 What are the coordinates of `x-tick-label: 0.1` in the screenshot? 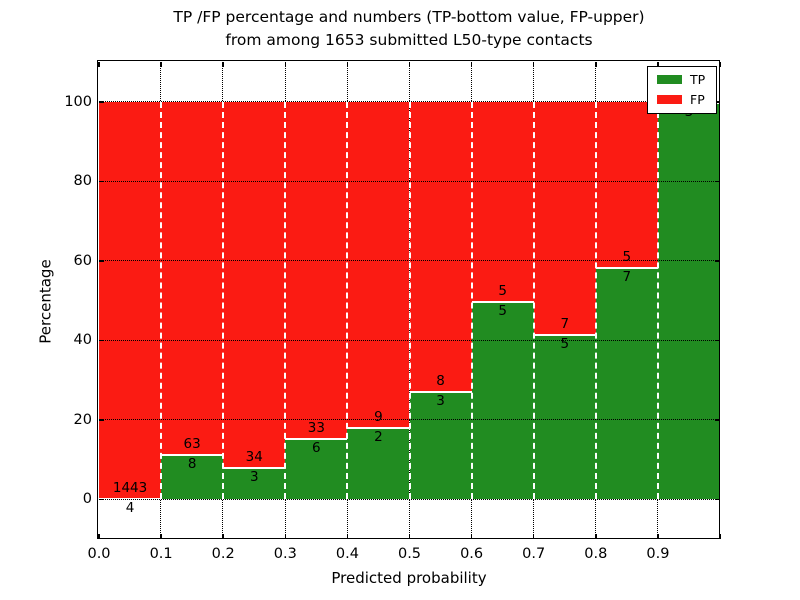 It's located at (161, 554).